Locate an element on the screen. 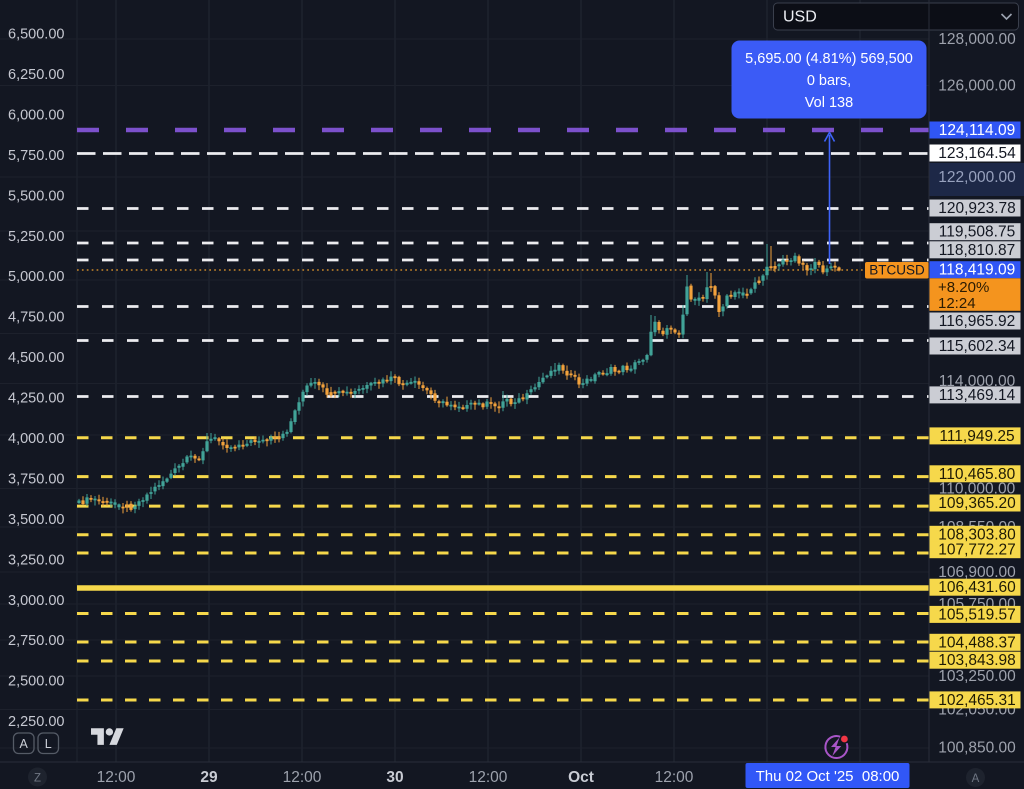  svg-text: USD is located at coordinates (800, 17).